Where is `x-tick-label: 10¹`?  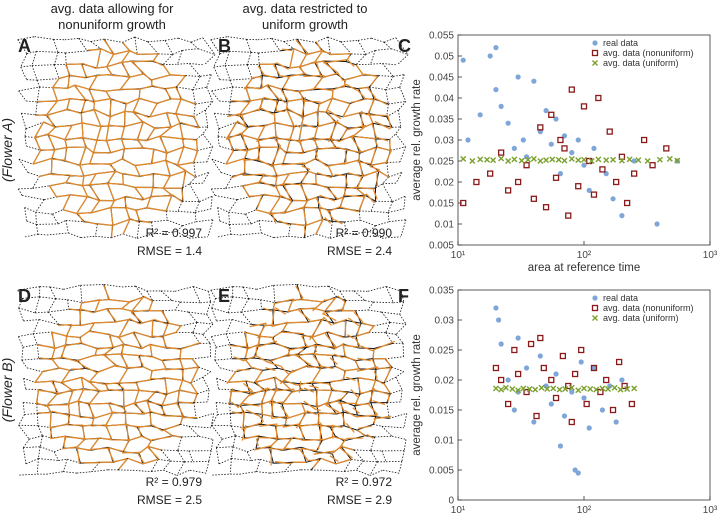
x-tick-label: 10¹ is located at coordinates (458, 255).